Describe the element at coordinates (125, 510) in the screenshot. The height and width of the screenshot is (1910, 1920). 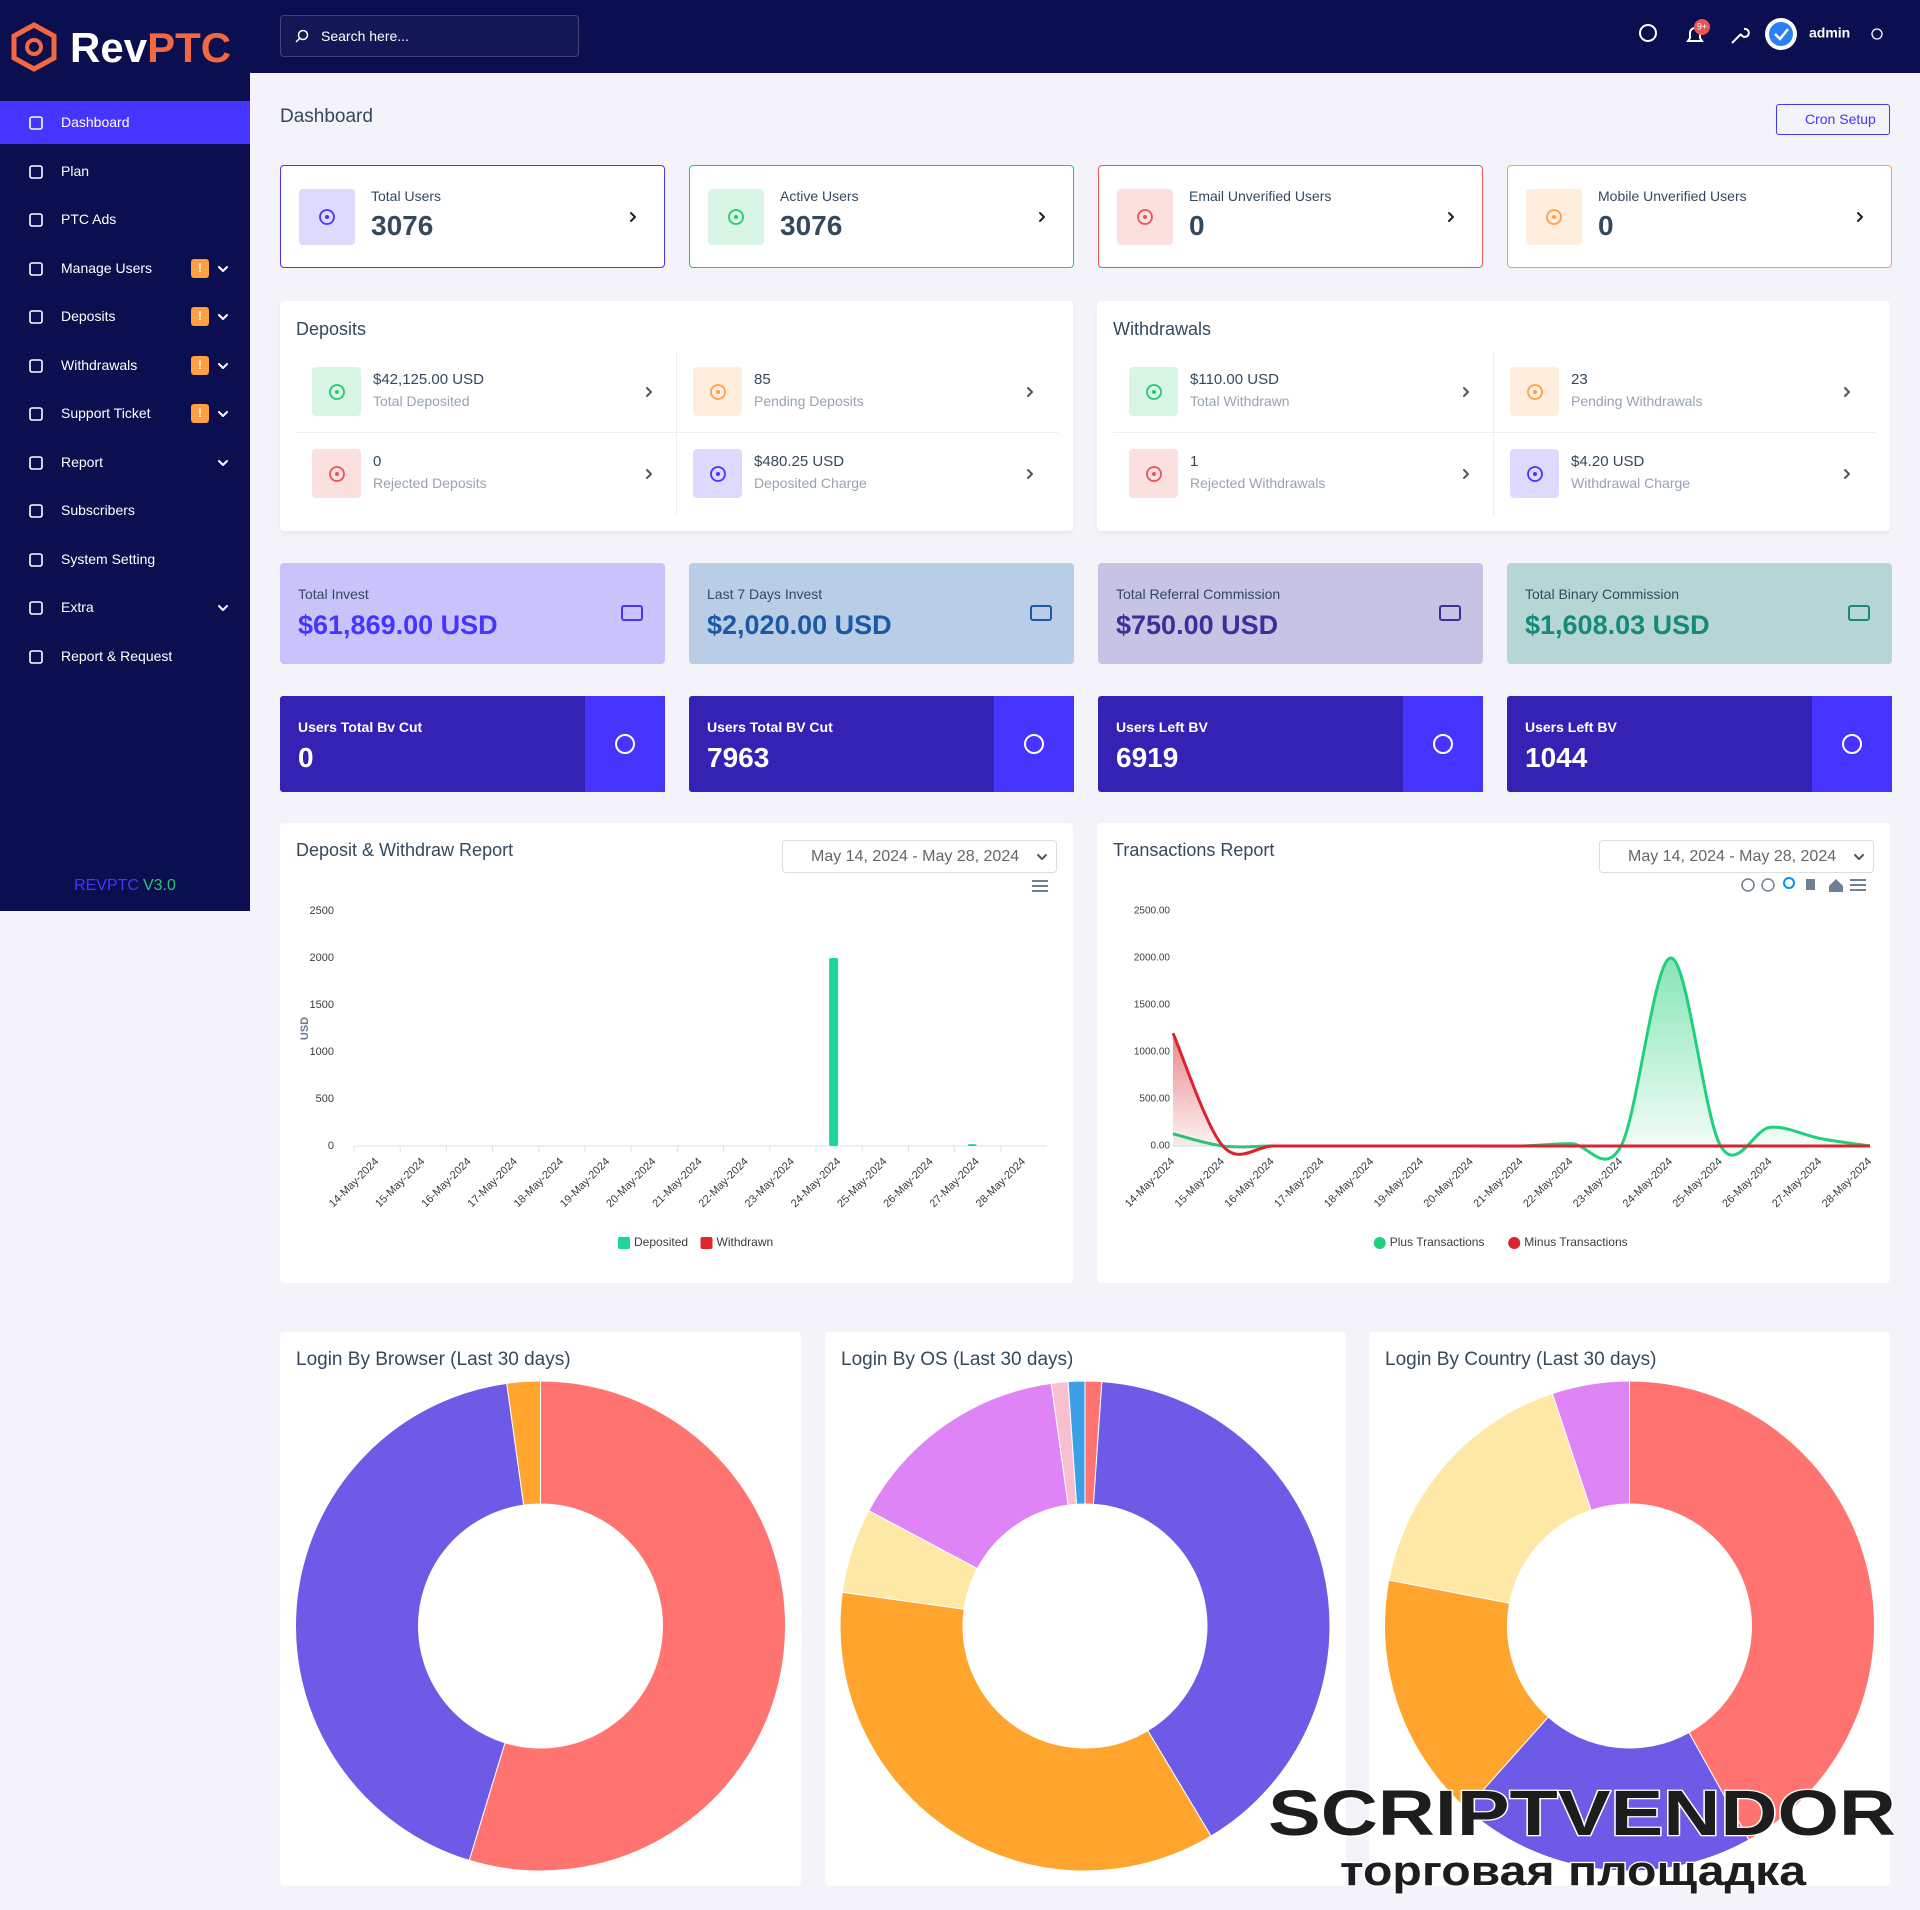
I see `sidebar-item: Subscribers` at that location.